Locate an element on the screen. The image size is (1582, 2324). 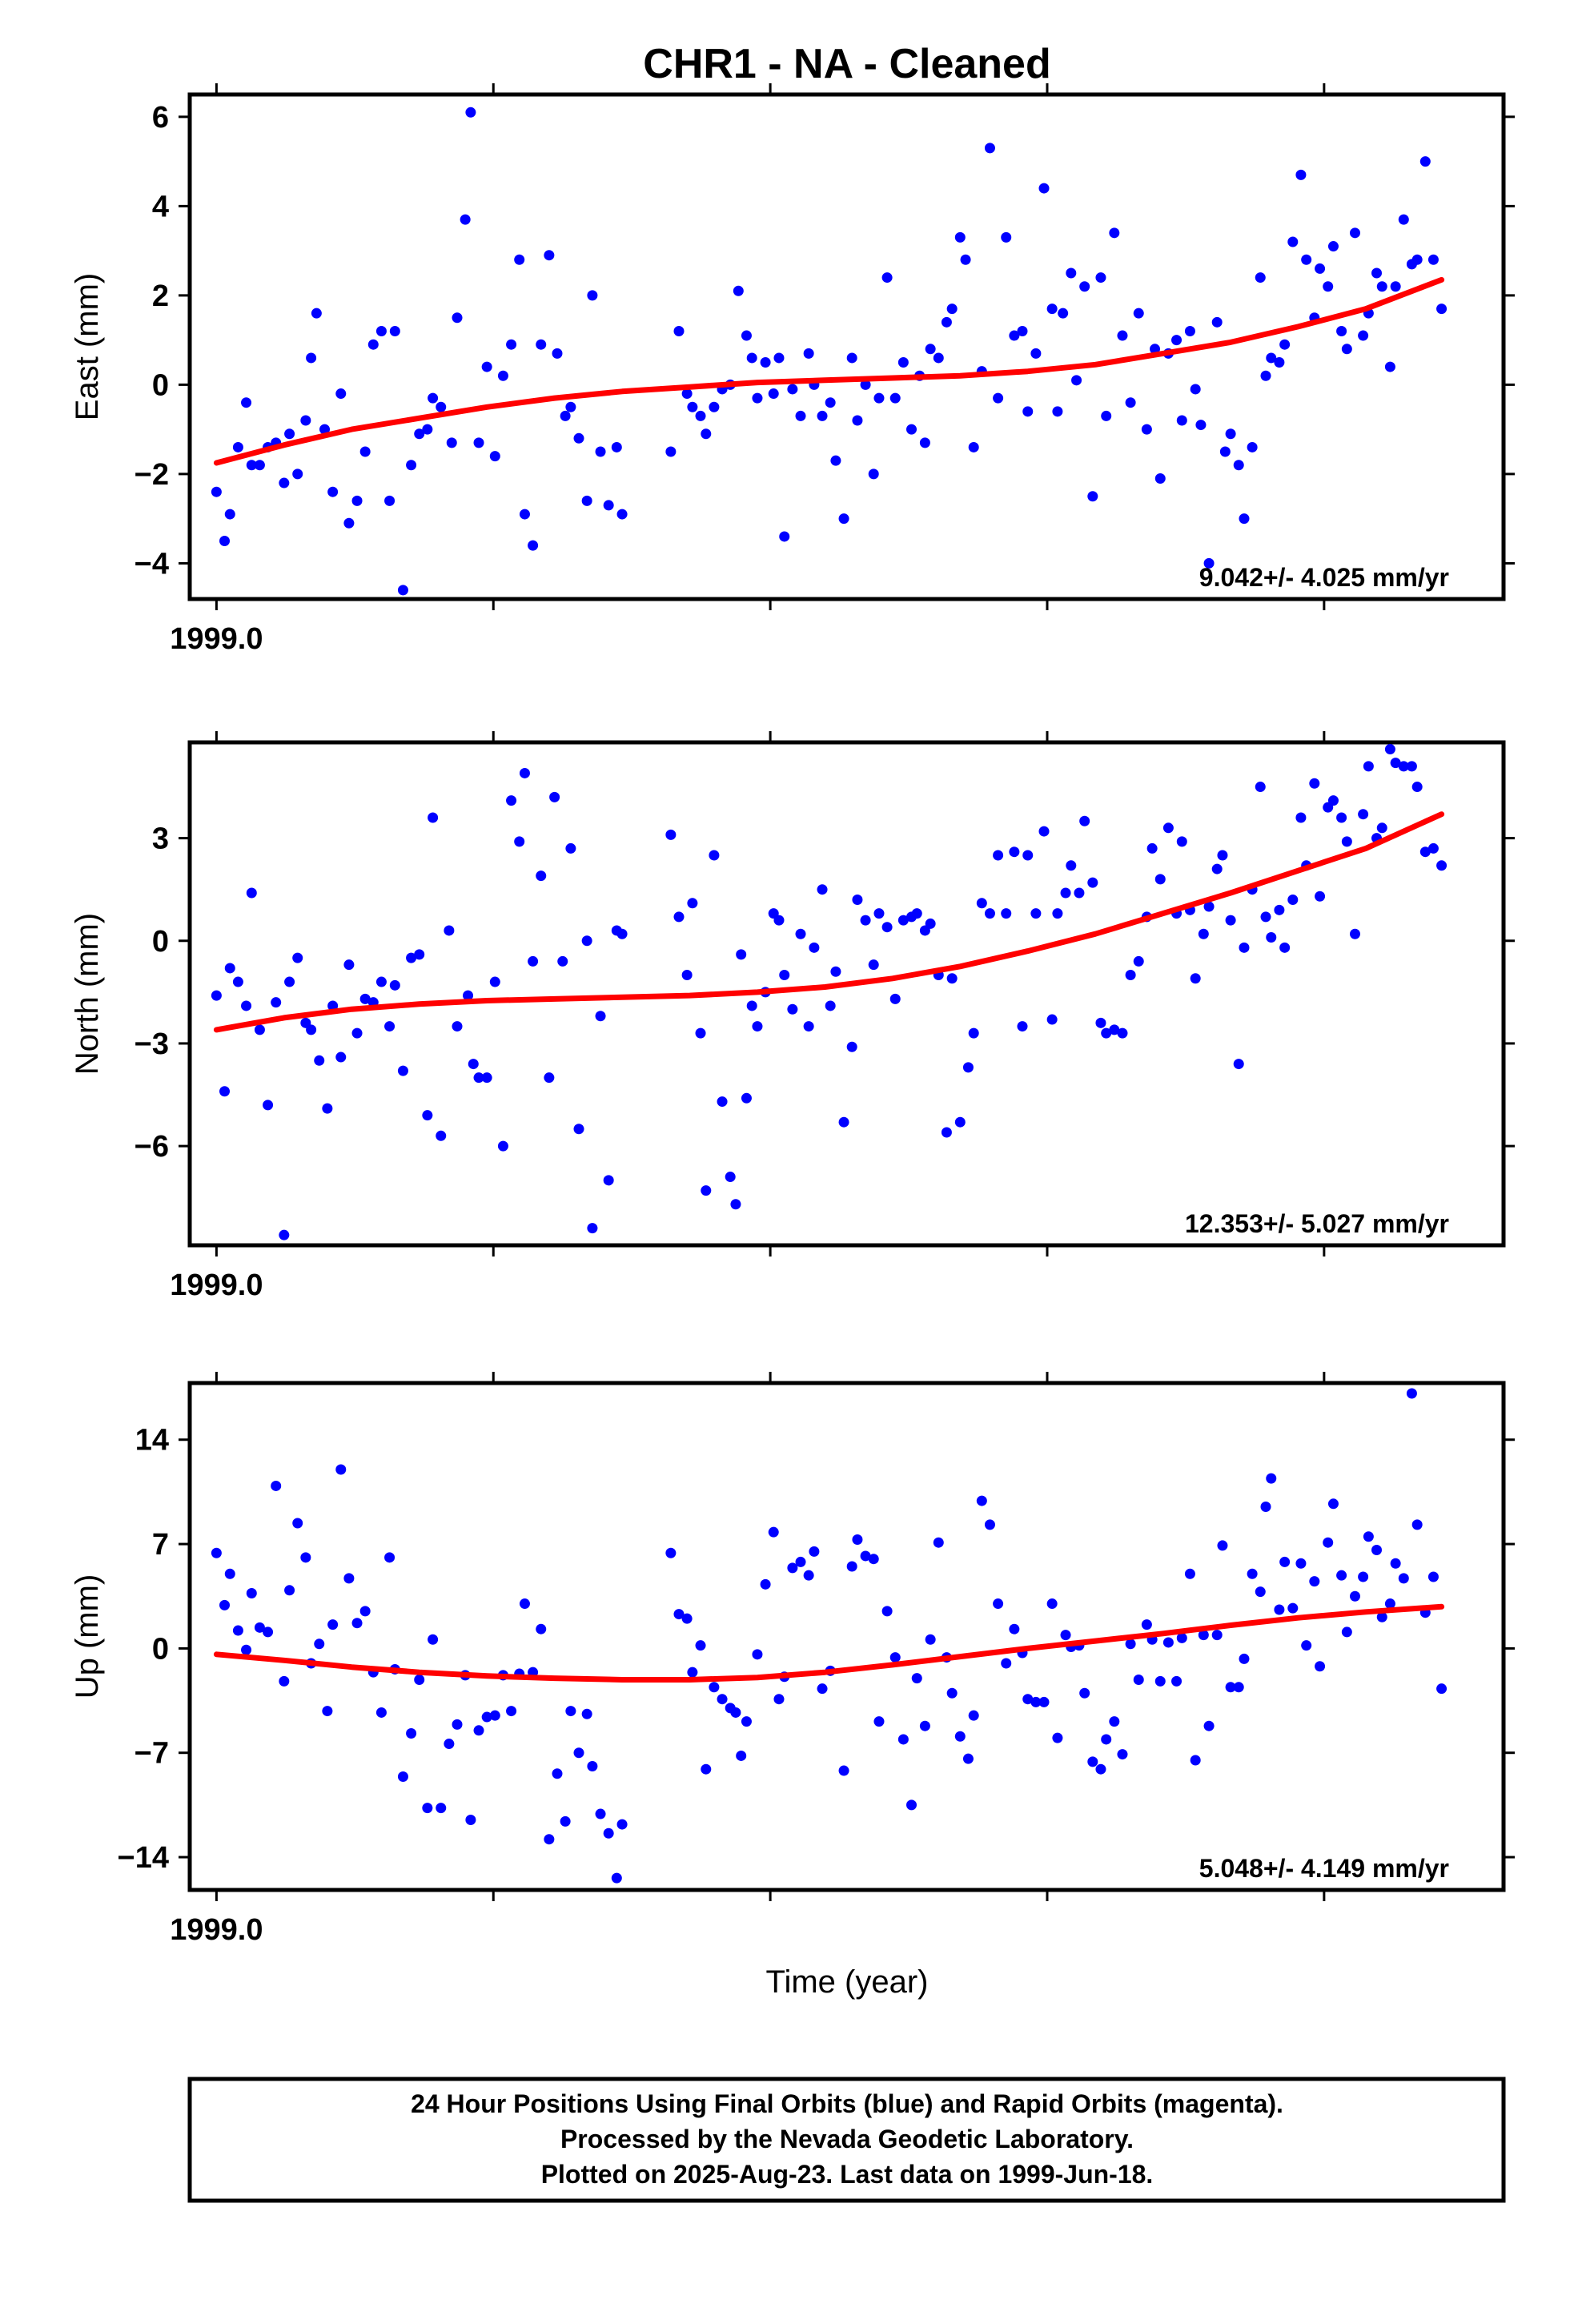
up-y-tick-label: −7 is located at coordinates (152, 1754).